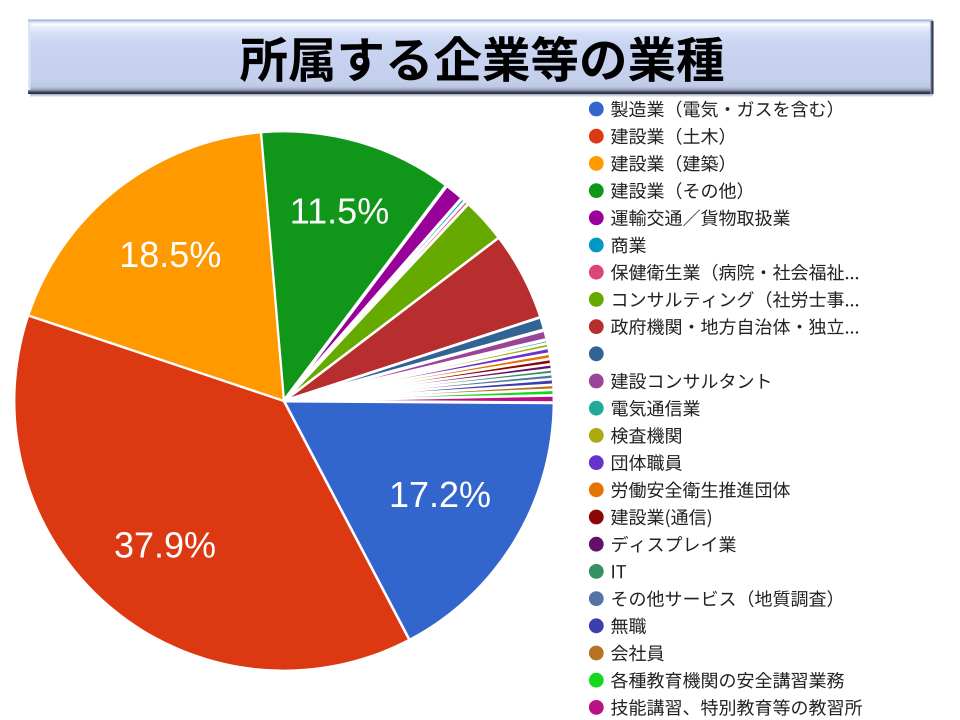  Describe the element at coordinates (170, 254) in the screenshot. I see `svg-text: 18.5%` at that location.